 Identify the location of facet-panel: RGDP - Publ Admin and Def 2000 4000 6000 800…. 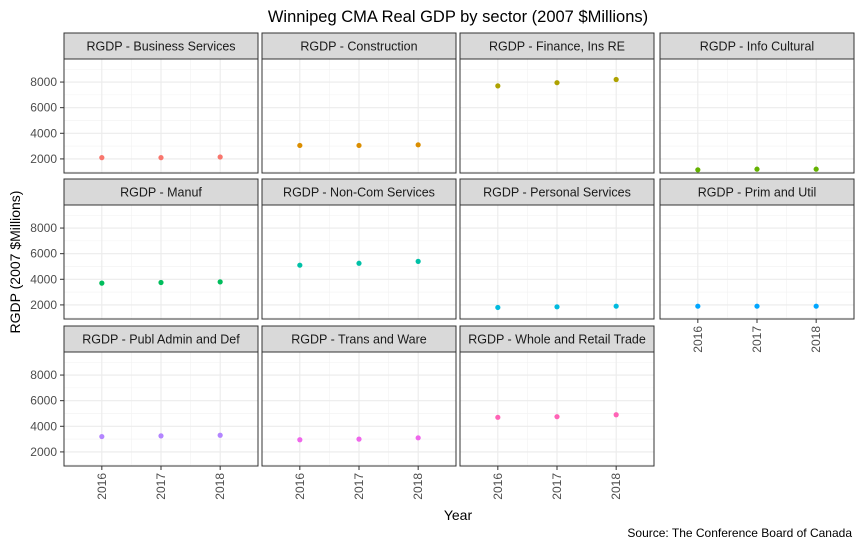
(144, 412).